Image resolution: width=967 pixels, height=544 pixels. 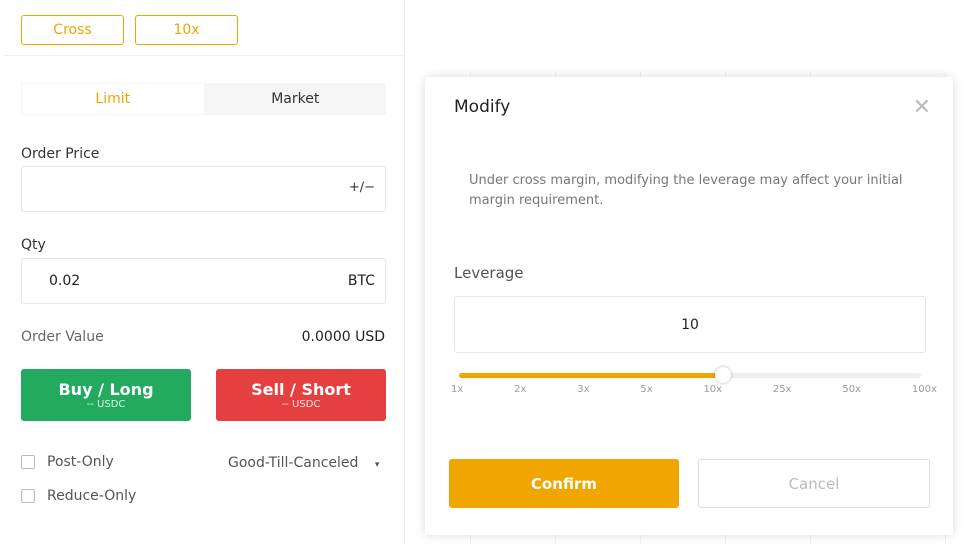 I want to click on margin-mode-button: Cross, so click(x=72, y=30).